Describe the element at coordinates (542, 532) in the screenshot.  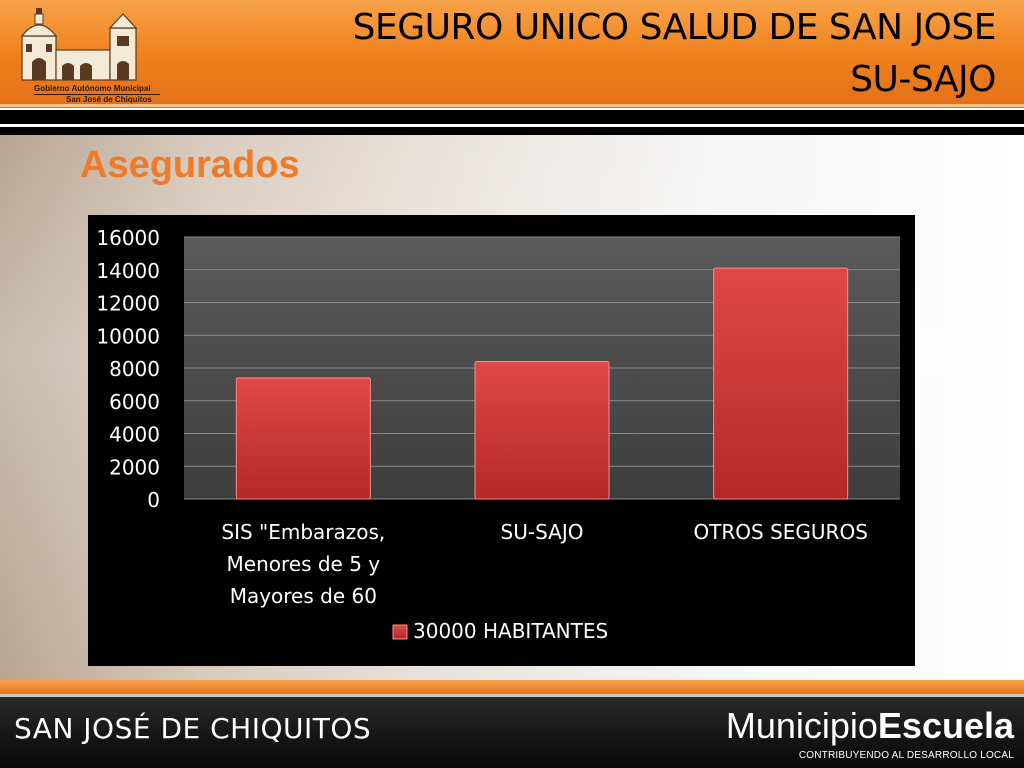
I see `x-tick-label: SU-SAJO` at that location.